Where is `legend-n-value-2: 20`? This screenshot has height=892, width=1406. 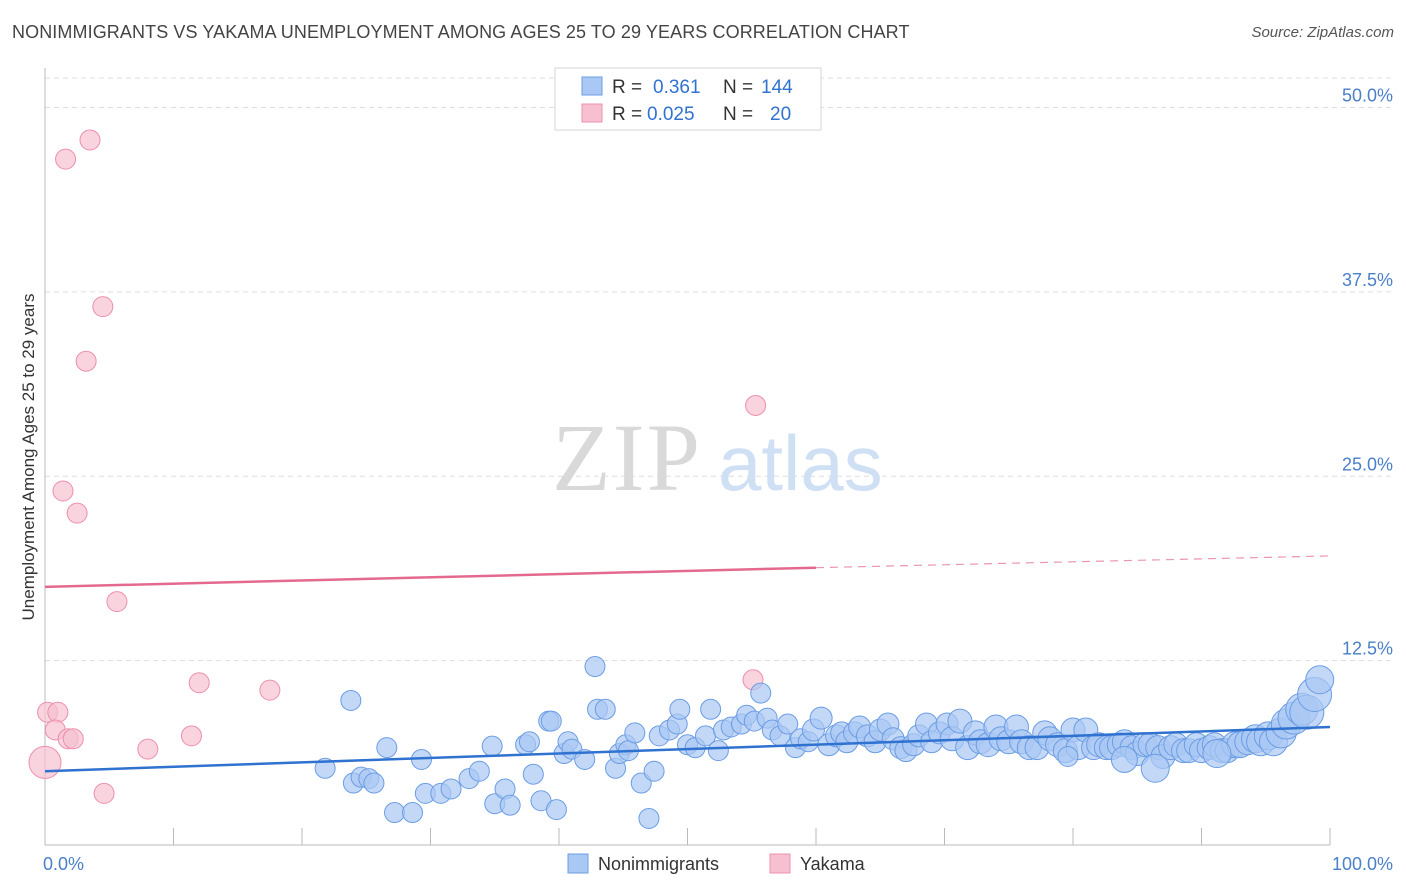
legend-n-value-2: 20 is located at coordinates (780, 114).